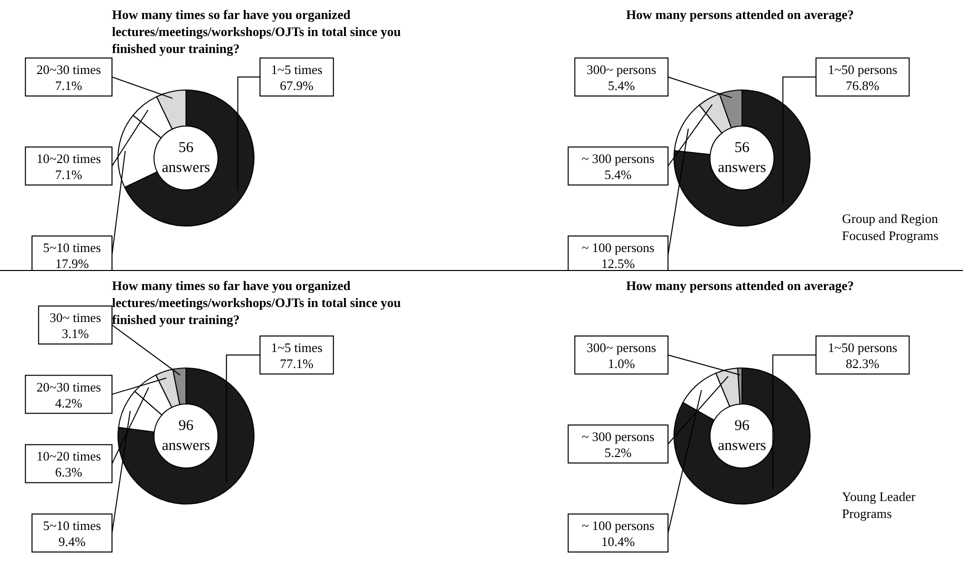  What do you see at coordinates (72, 263) in the screenshot?
I see `data-label: 17.9%` at bounding box center [72, 263].